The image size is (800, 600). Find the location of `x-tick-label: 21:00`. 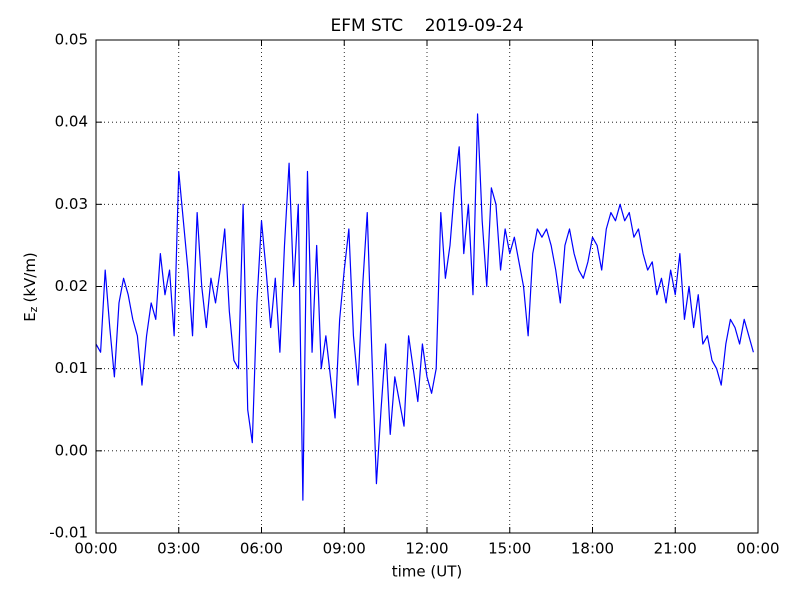

x-tick-label: 21:00 is located at coordinates (675, 549).